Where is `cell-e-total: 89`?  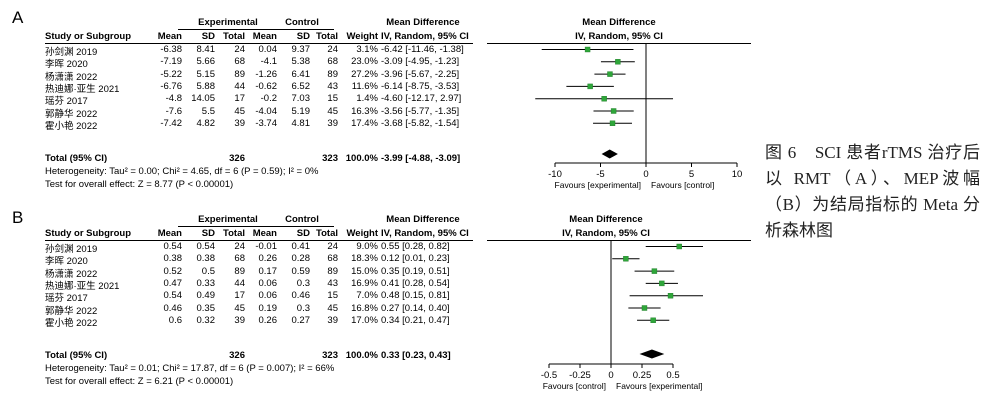
cell-e-total: 89 is located at coordinates (239, 271).